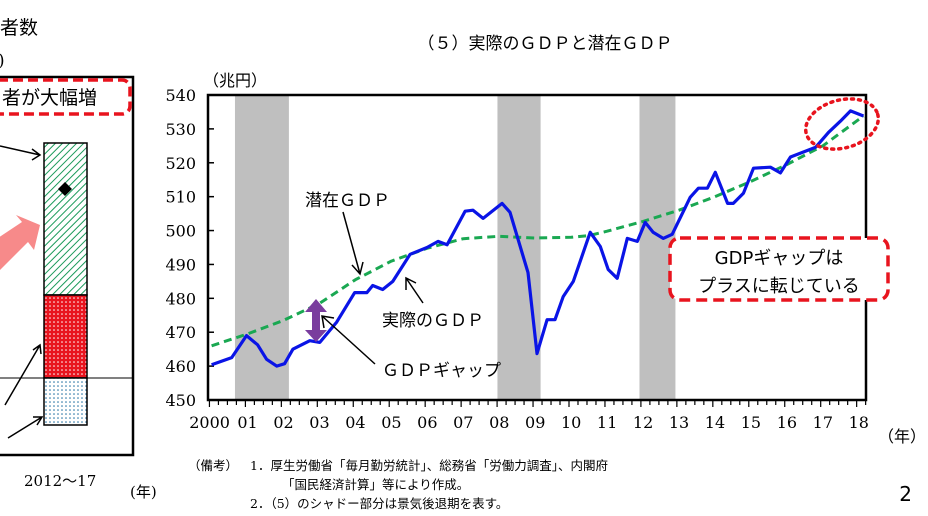 This screenshot has width=928, height=516. I want to click on x-tick-label: 12, so click(643, 422).